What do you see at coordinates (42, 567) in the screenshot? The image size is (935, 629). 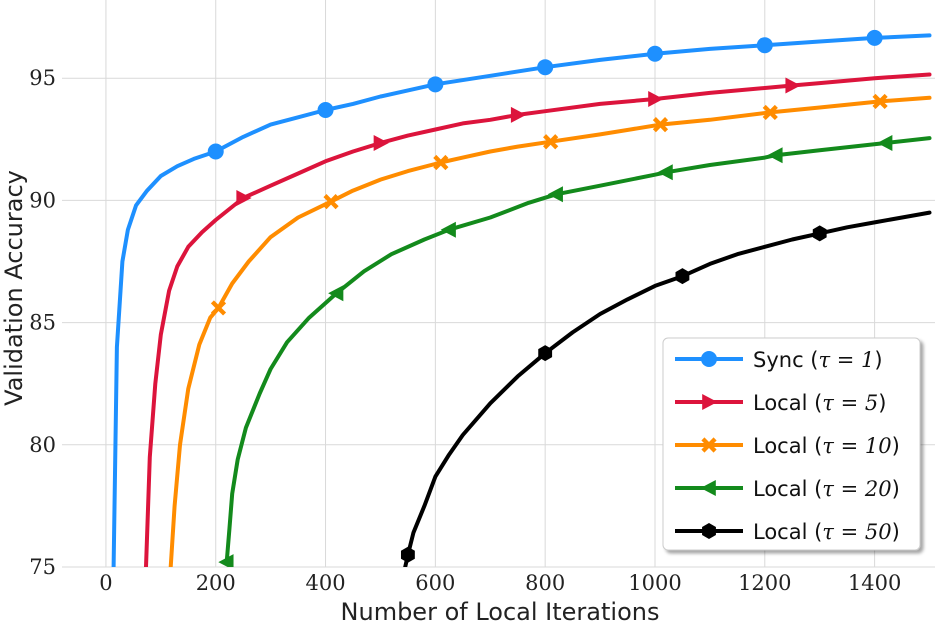 I see `y-tick-label: 75` at bounding box center [42, 567].